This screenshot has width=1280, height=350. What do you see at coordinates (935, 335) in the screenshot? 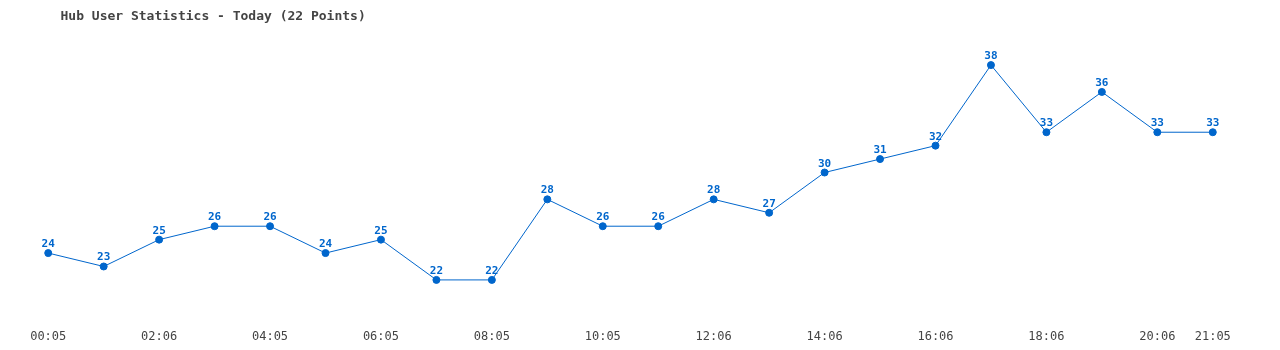
I see `x-tick-label: 16:06` at bounding box center [935, 335].